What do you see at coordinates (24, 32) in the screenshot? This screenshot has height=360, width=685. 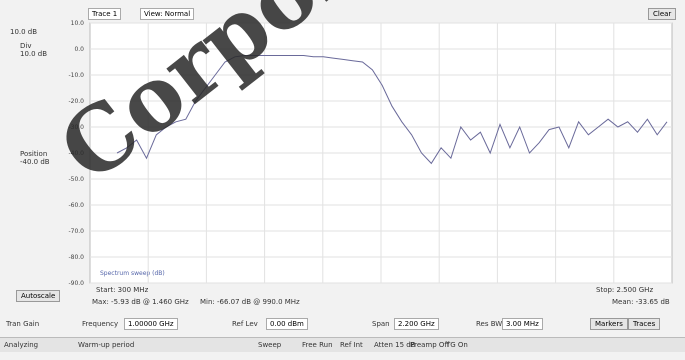 I see `scale: 10.0 dB` at bounding box center [24, 32].